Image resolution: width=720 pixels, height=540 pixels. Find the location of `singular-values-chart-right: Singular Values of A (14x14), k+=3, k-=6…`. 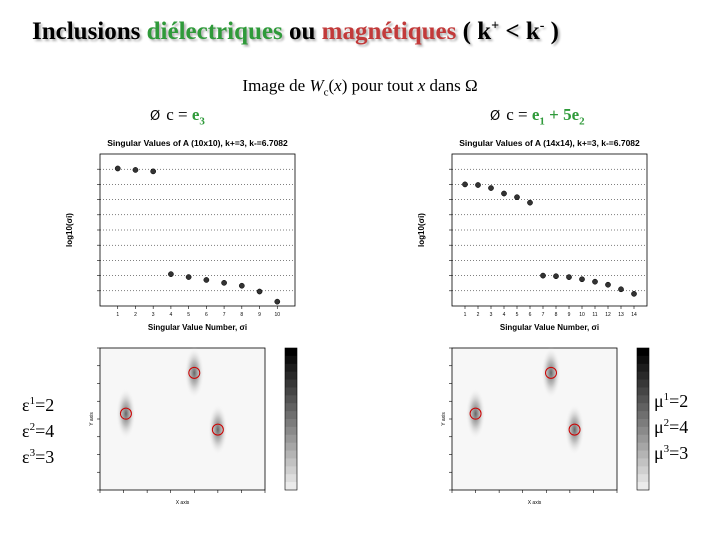

singular-values-chart-right: Singular Values of A (14x14), k+=3, k-=6… is located at coordinates (532, 235).